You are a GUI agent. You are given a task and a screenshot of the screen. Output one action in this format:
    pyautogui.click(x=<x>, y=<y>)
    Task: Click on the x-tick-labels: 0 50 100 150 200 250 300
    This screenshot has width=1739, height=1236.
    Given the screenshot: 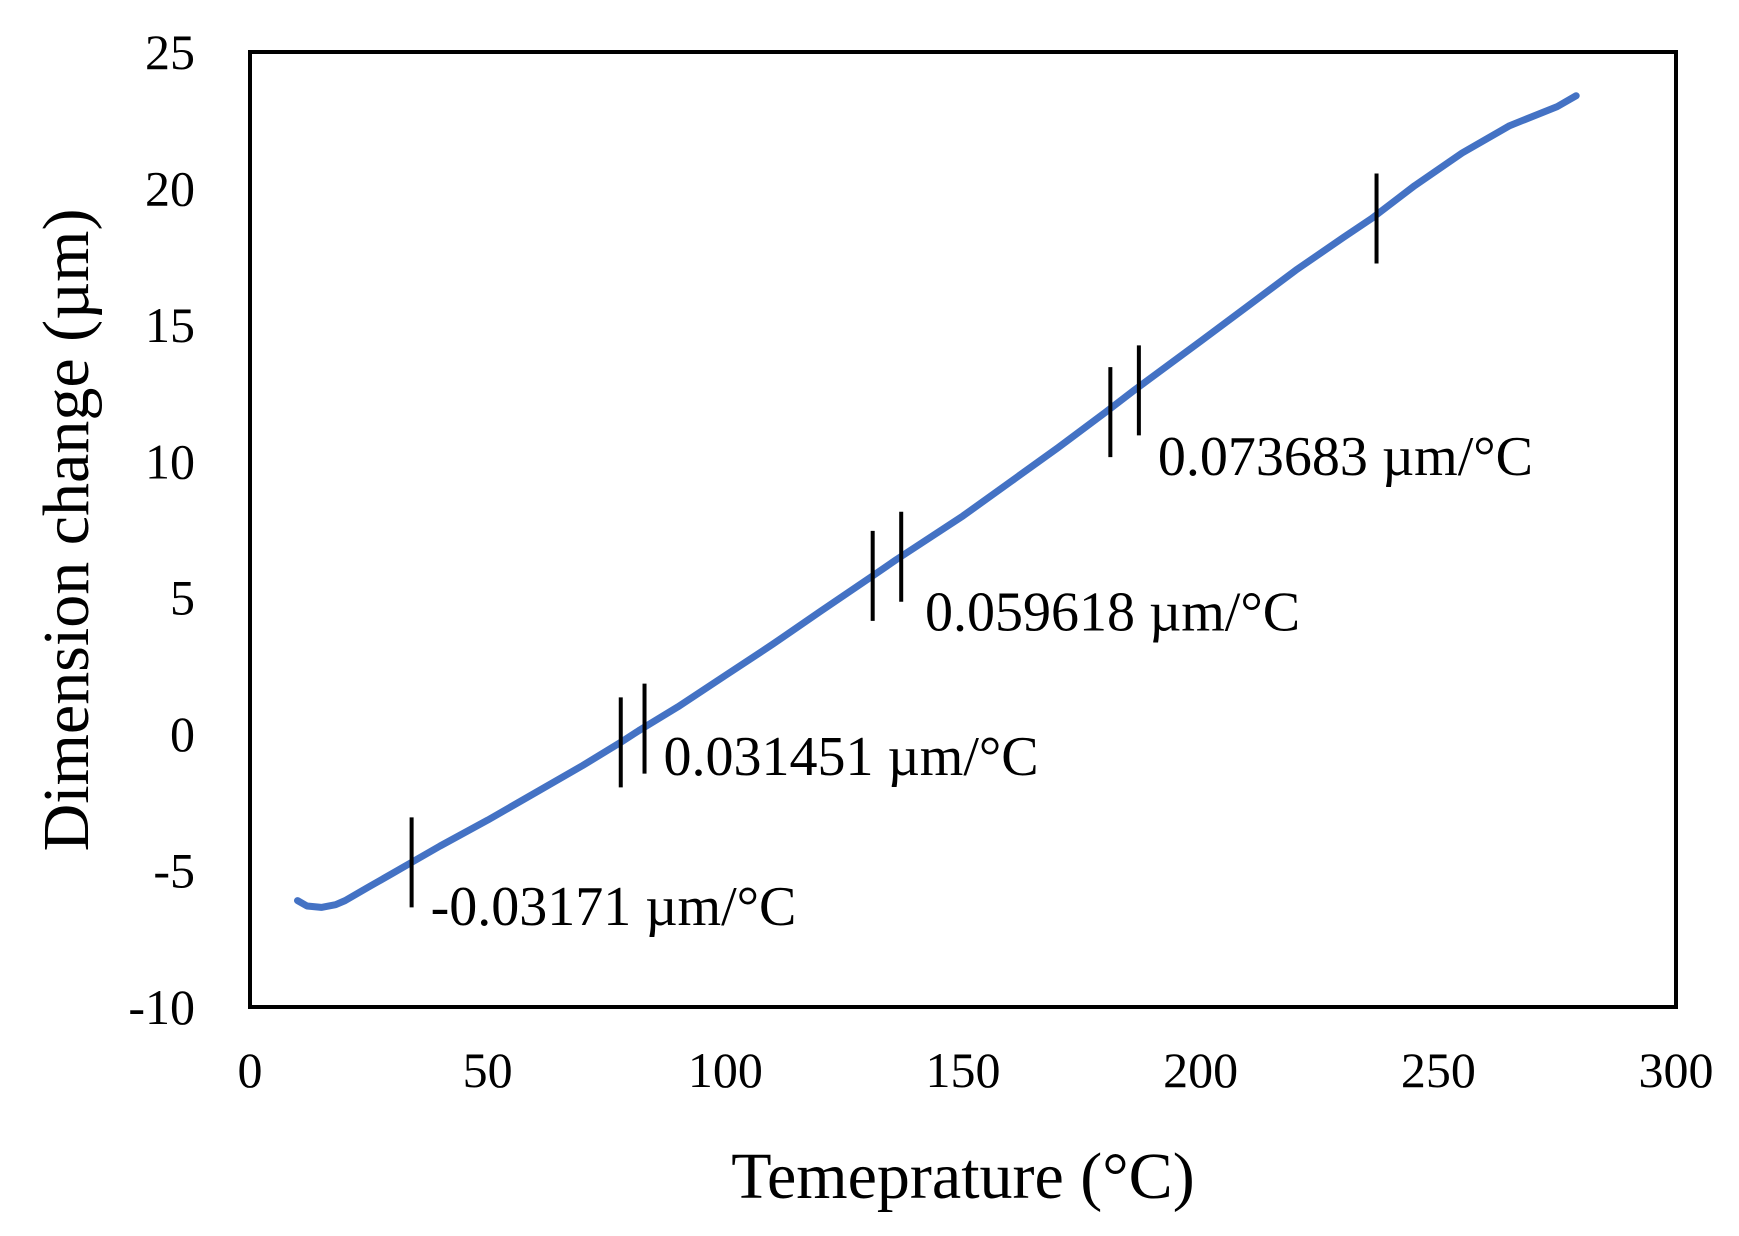 What is the action you would take?
    pyautogui.click(x=976, y=1070)
    